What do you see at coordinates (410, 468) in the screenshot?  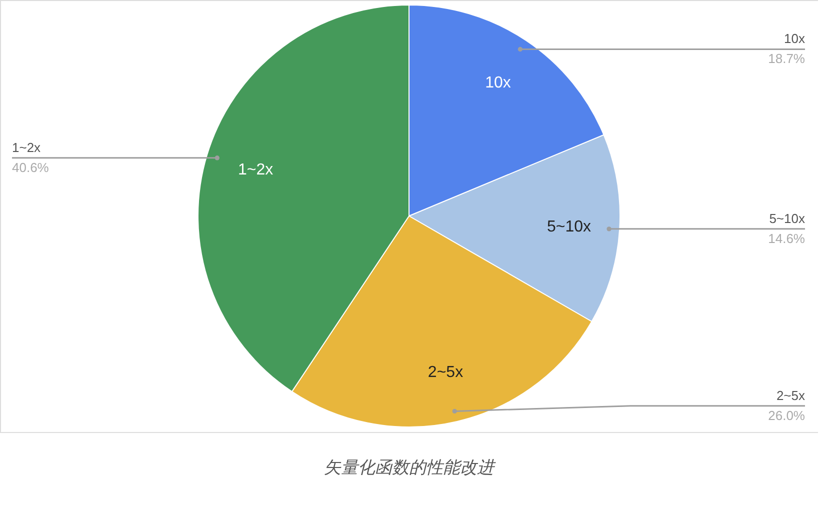 I see `text: 矢量化函数的性能改进` at bounding box center [410, 468].